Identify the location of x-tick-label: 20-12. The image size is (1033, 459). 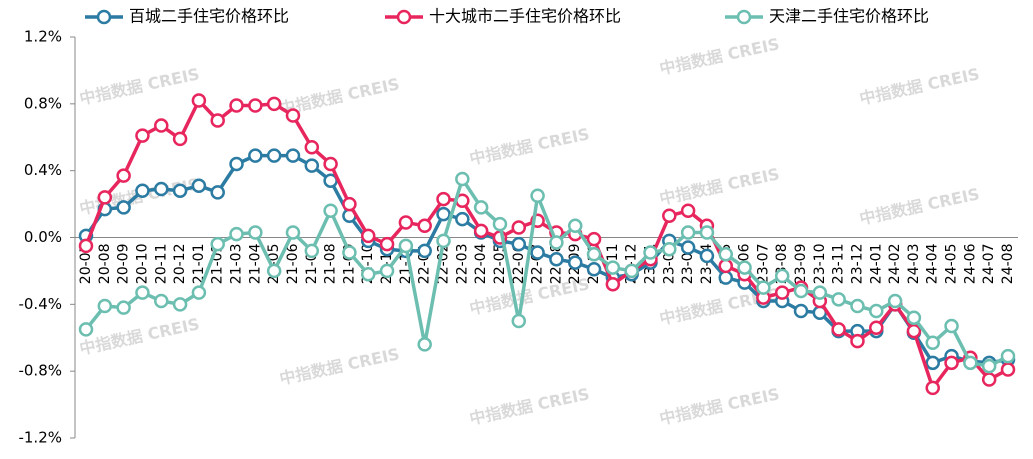
(180, 264).